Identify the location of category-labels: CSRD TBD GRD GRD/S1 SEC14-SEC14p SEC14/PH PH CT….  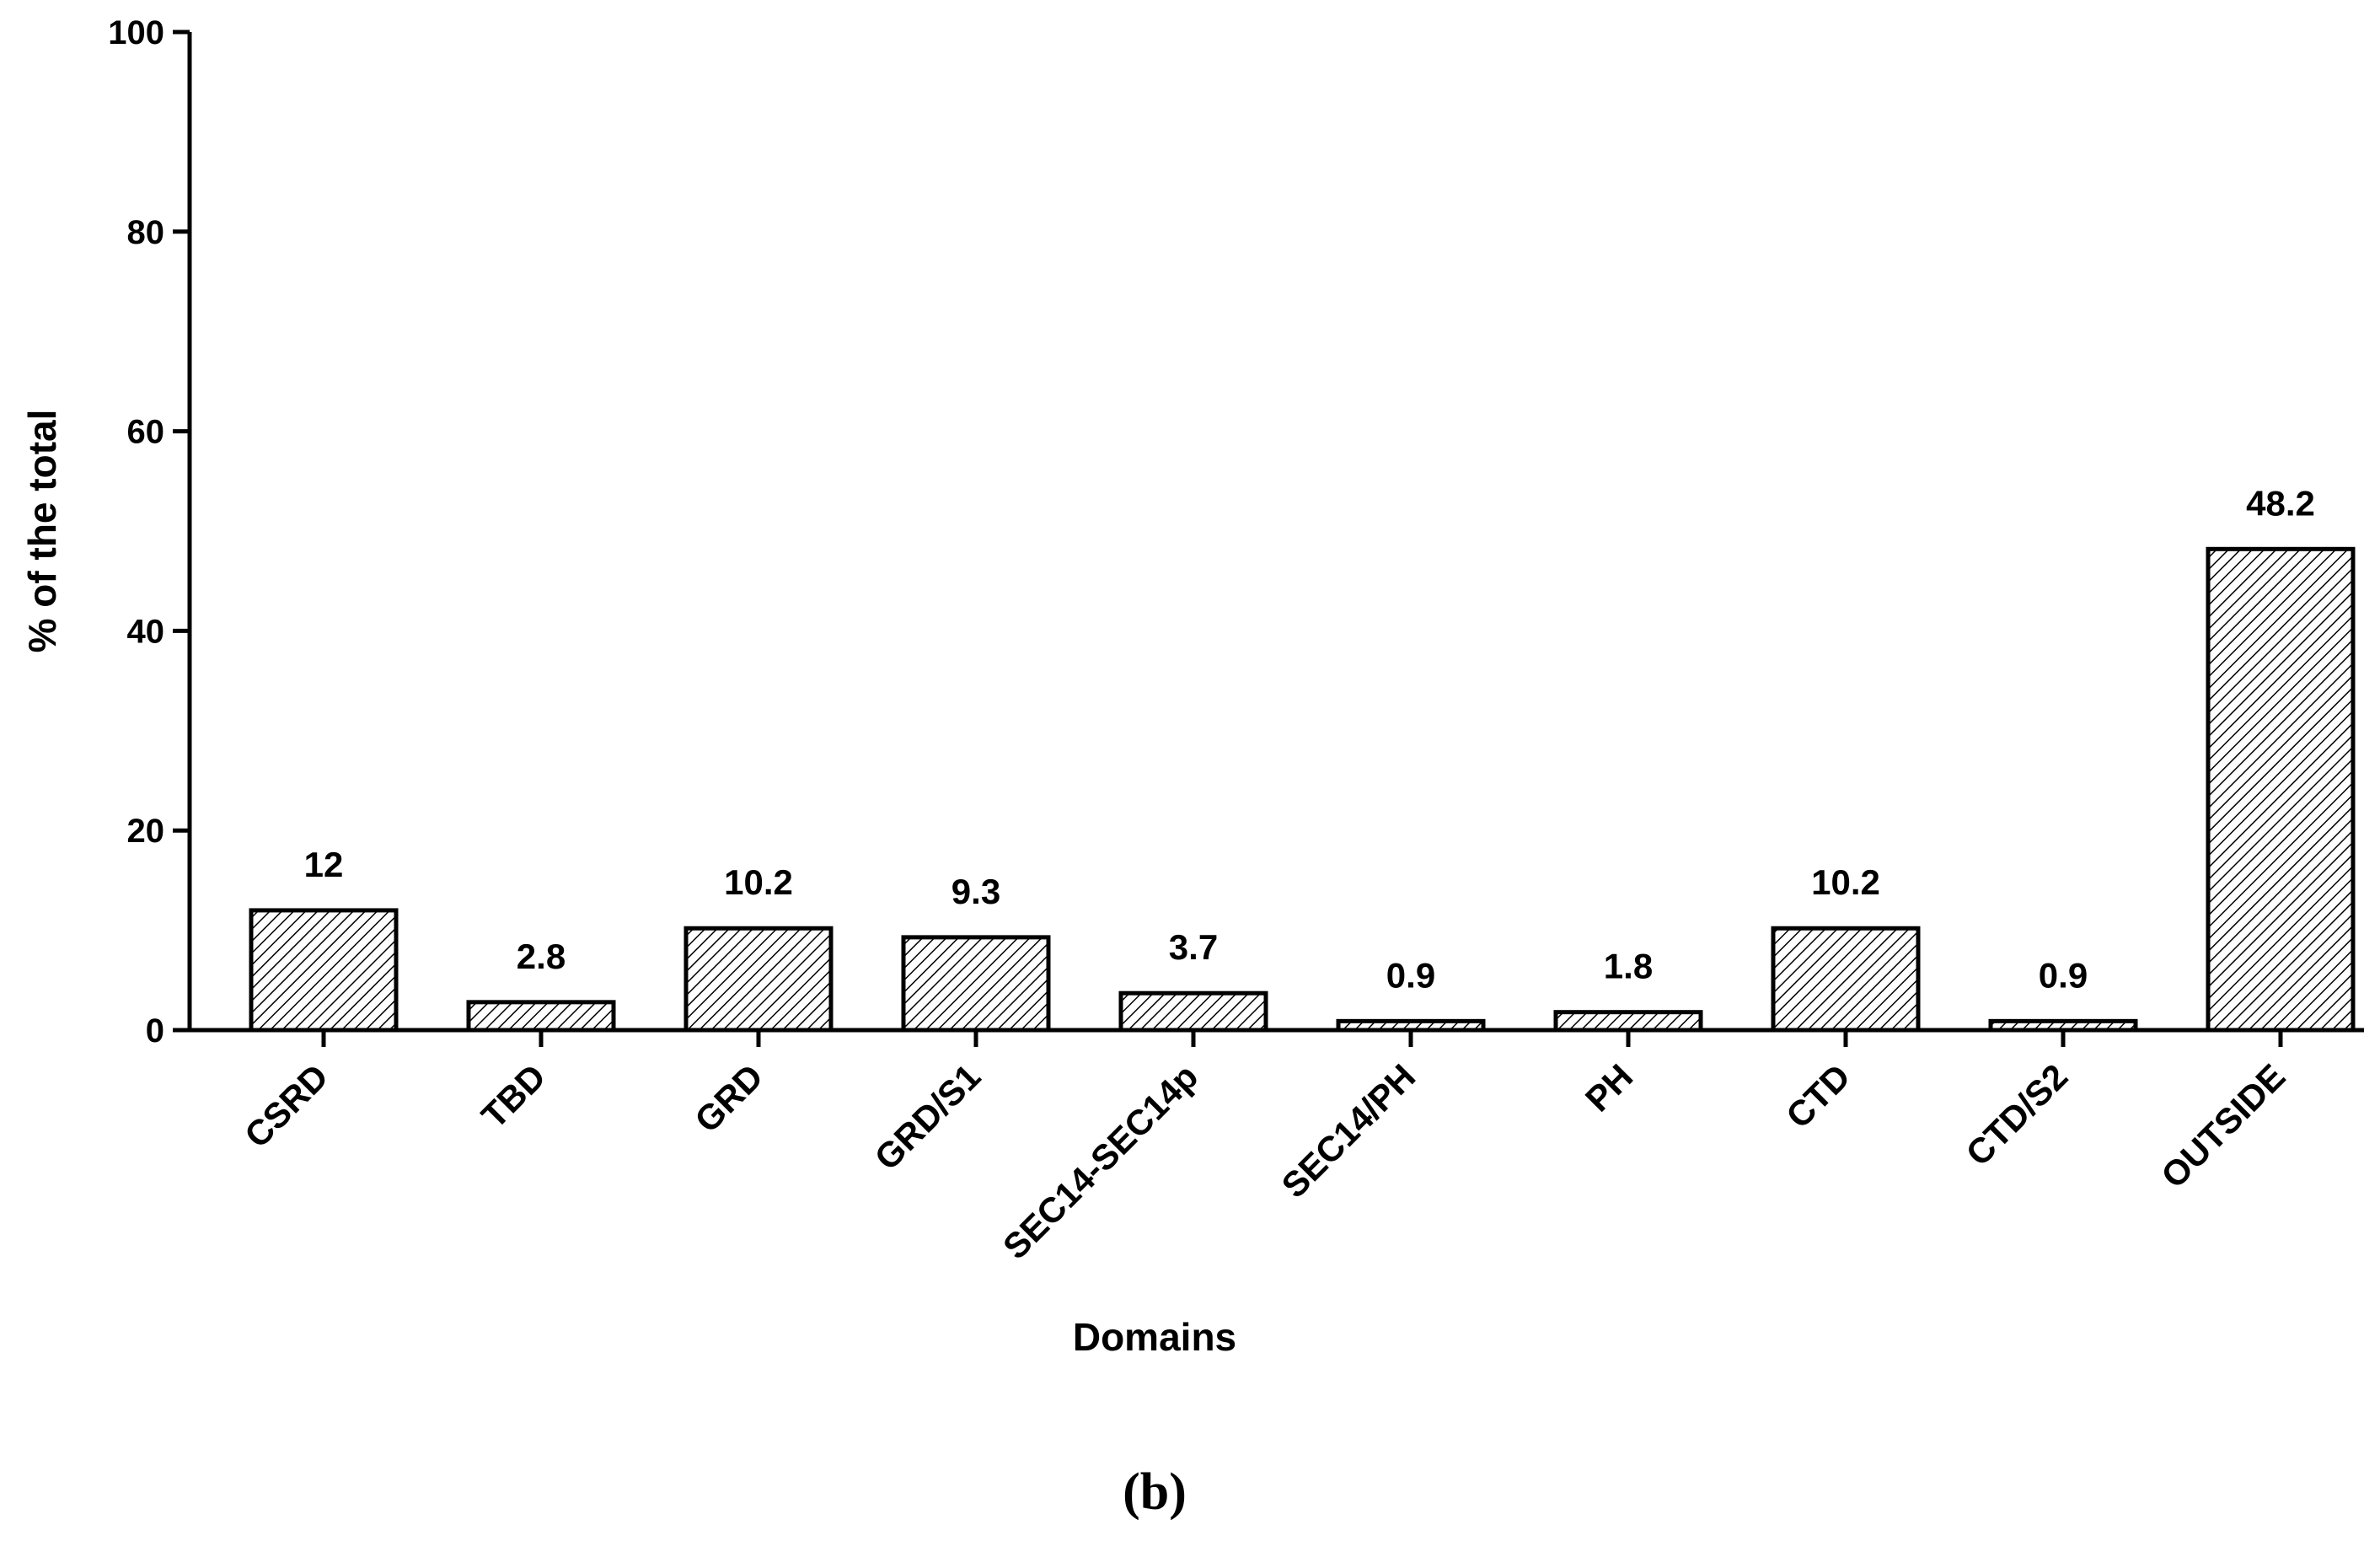
(1264, 1161).